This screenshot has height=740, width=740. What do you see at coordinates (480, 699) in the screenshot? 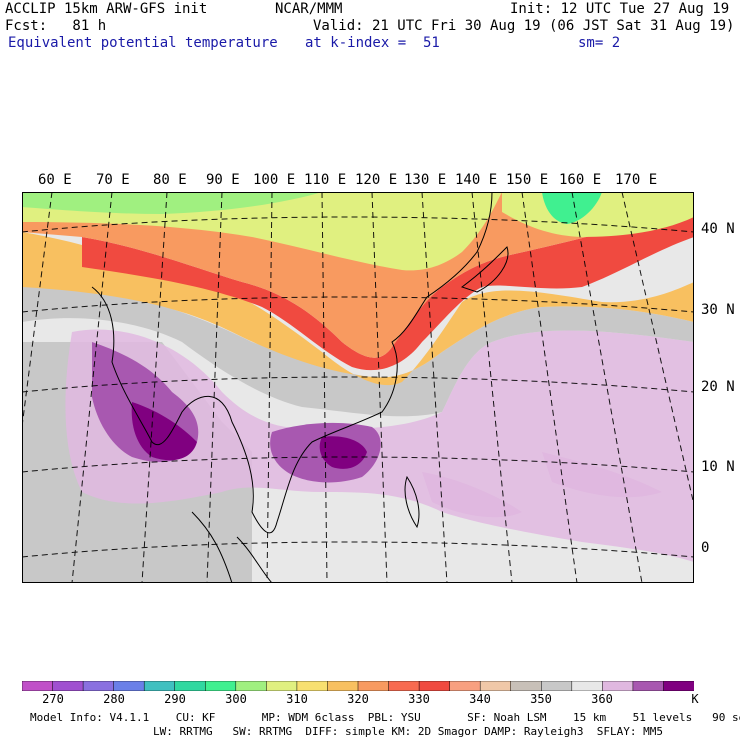
I see `colorbar-tick-340: 340` at bounding box center [480, 699].